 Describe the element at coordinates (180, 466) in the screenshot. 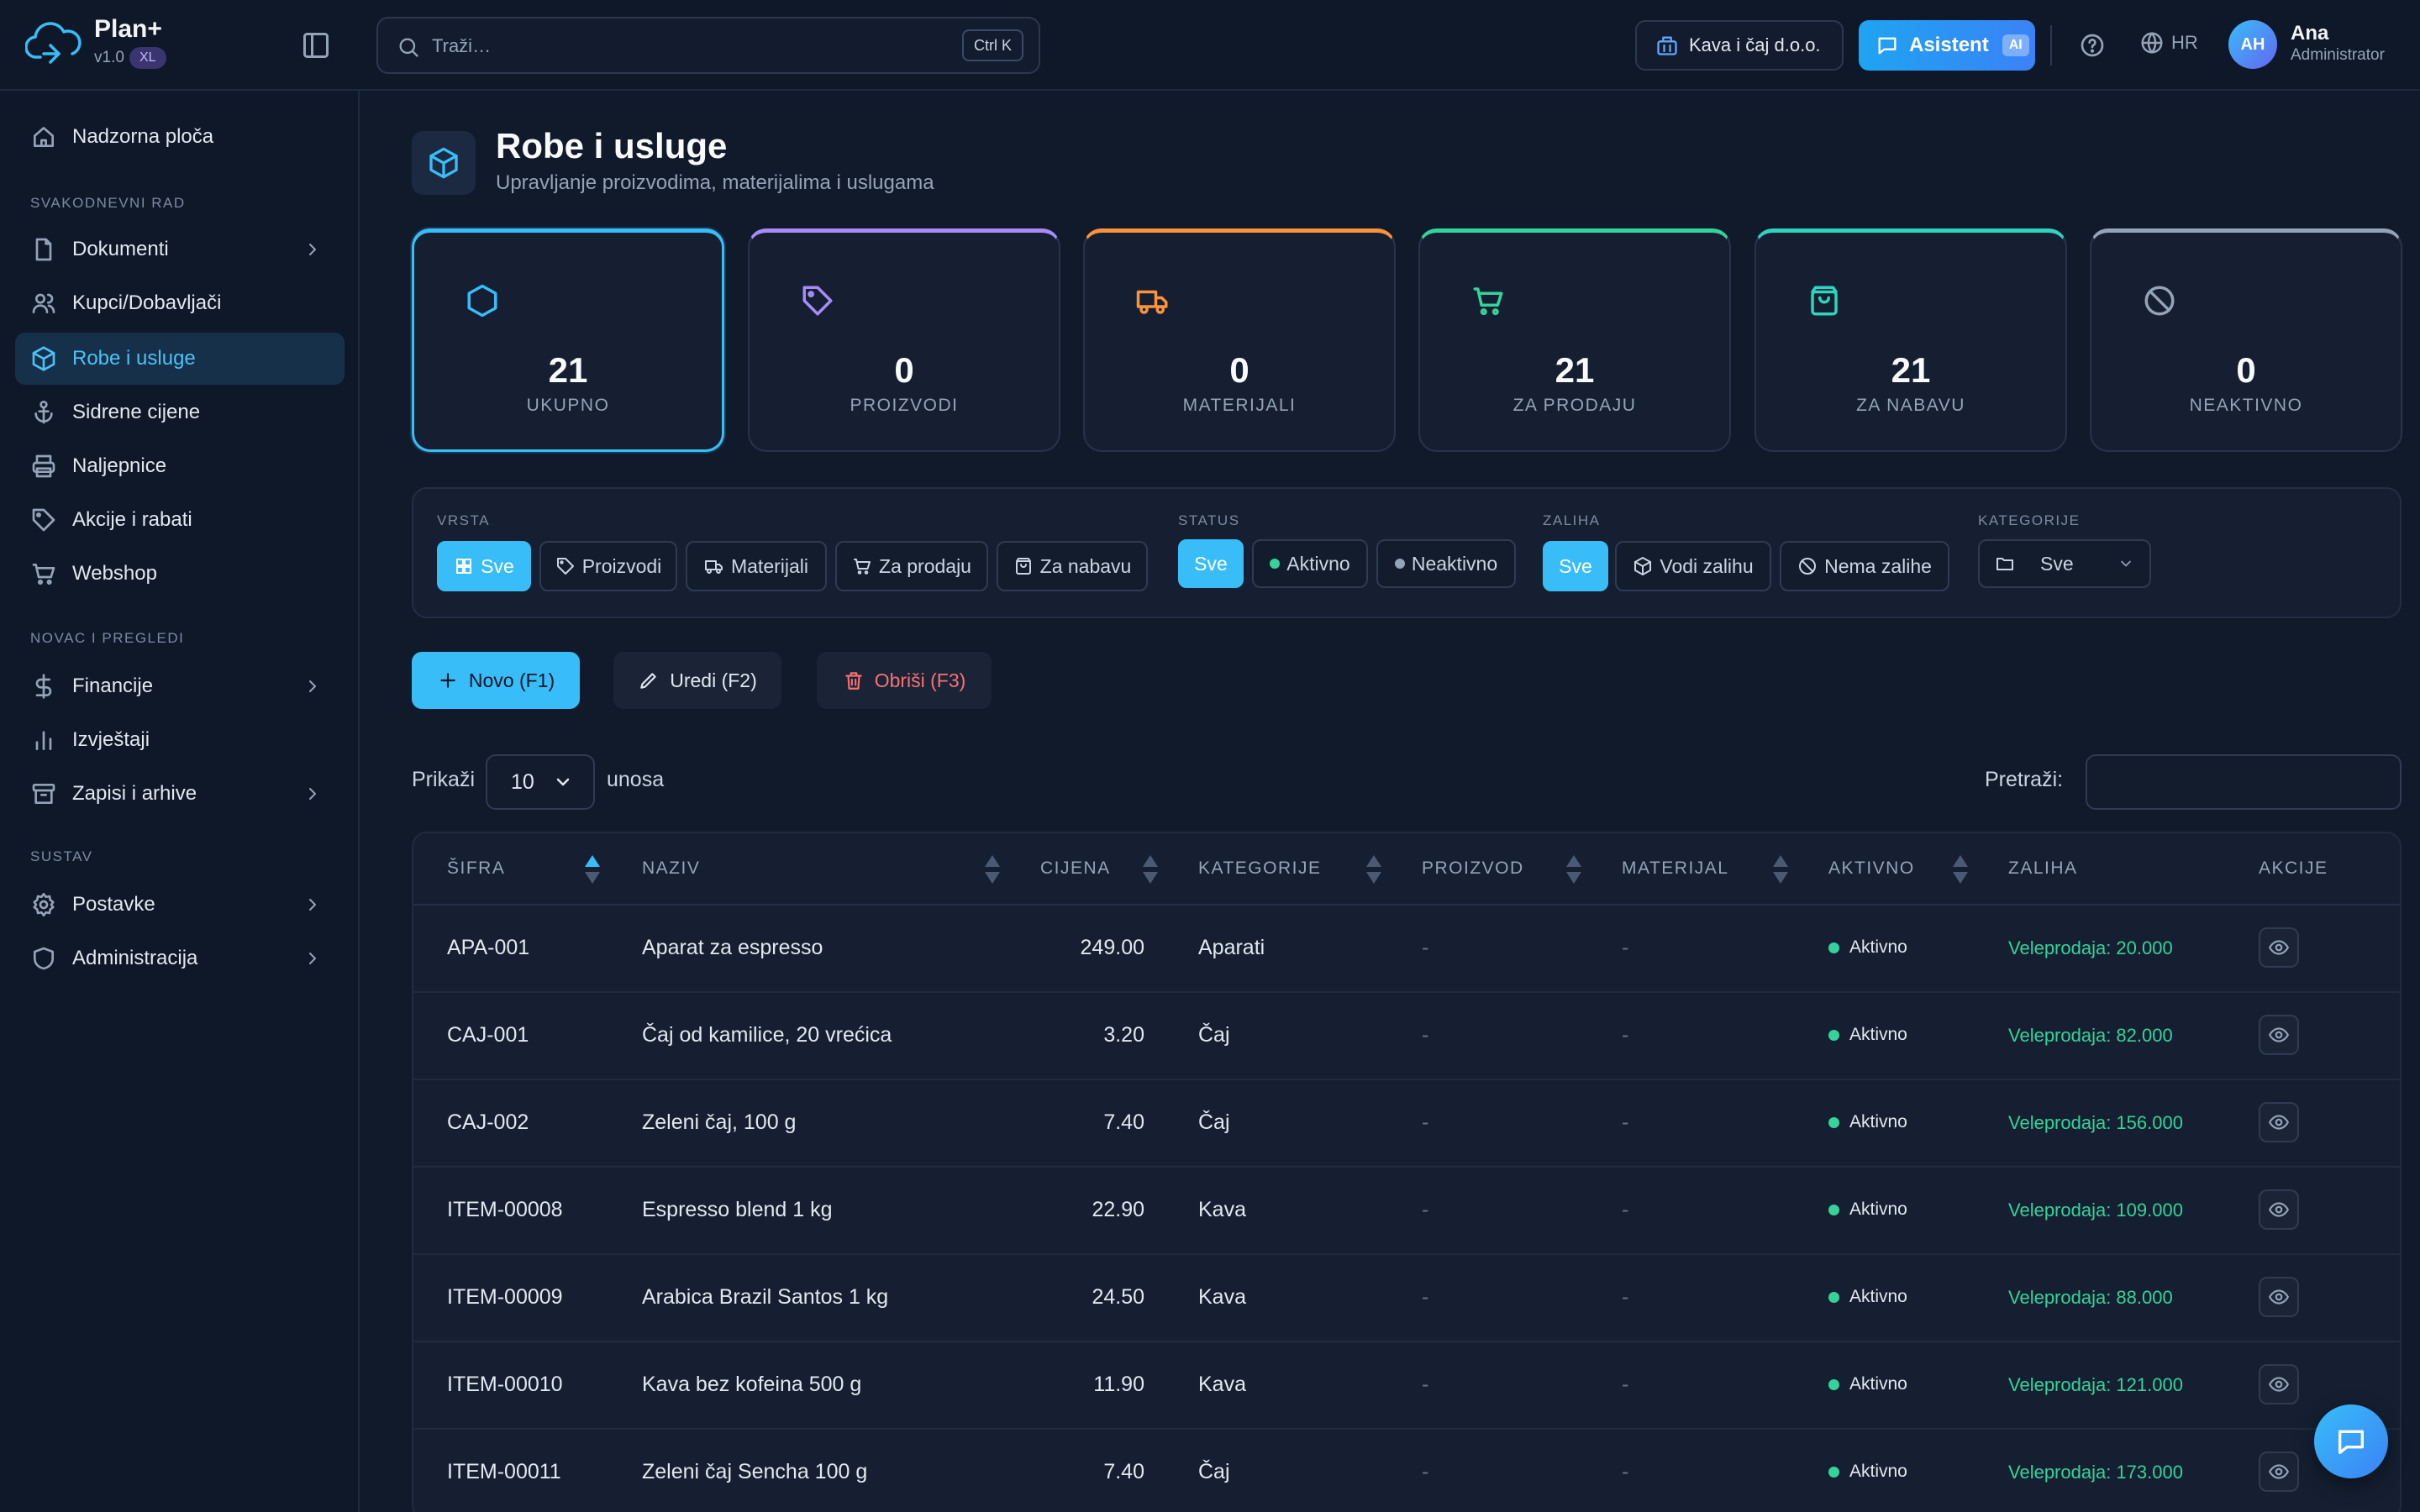

I see `sidebar-item-labels: Naljepnice` at that location.